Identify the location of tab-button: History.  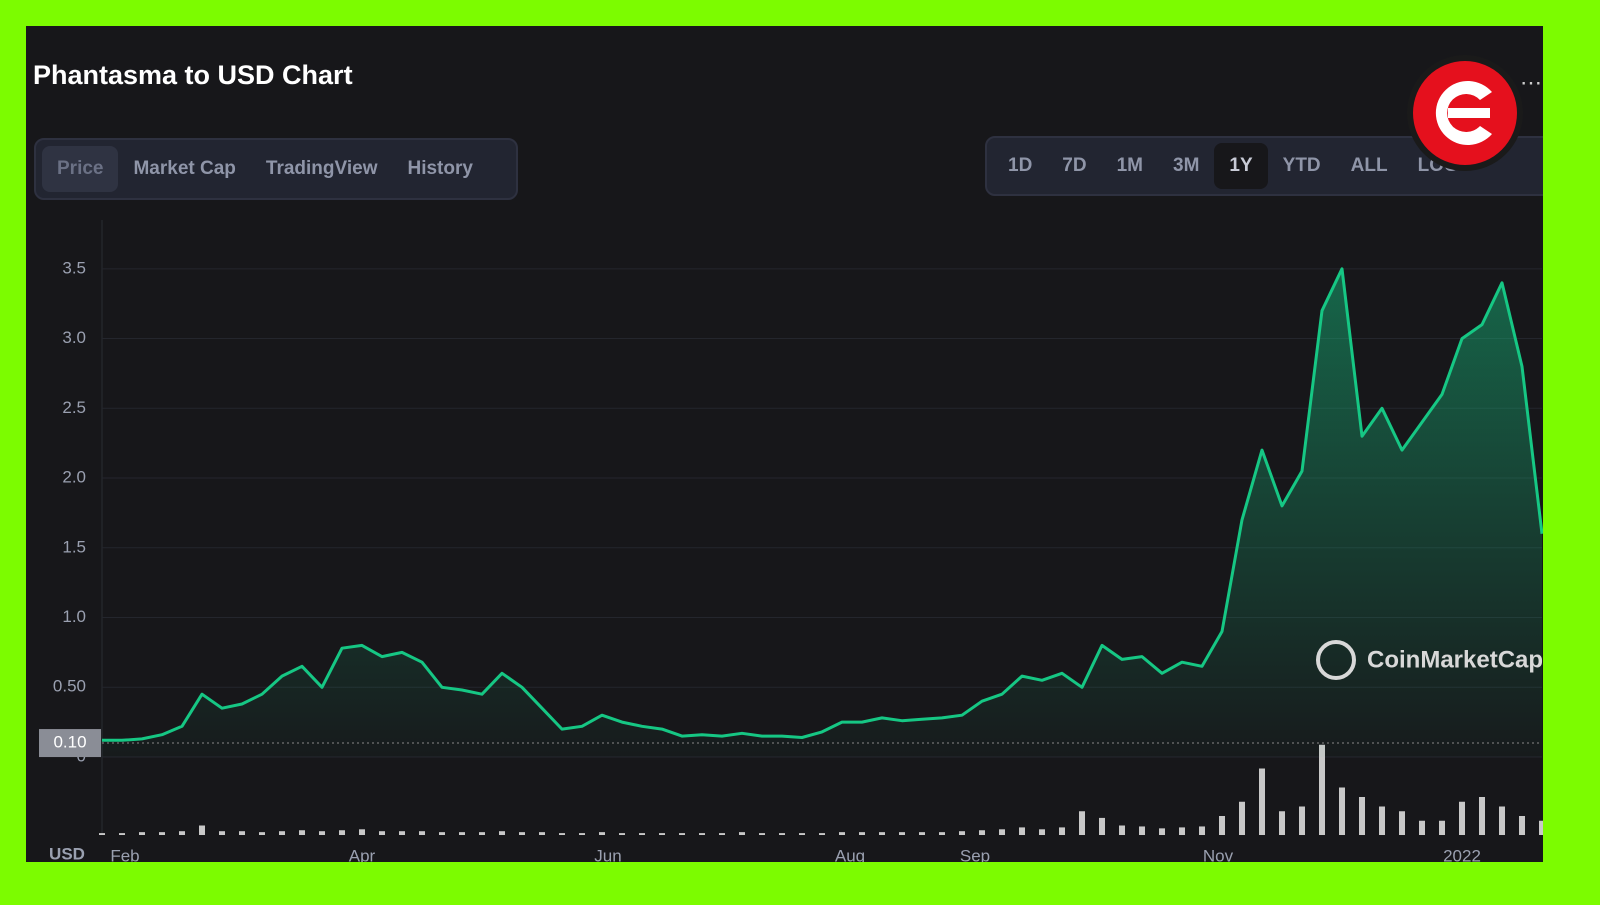
(440, 168).